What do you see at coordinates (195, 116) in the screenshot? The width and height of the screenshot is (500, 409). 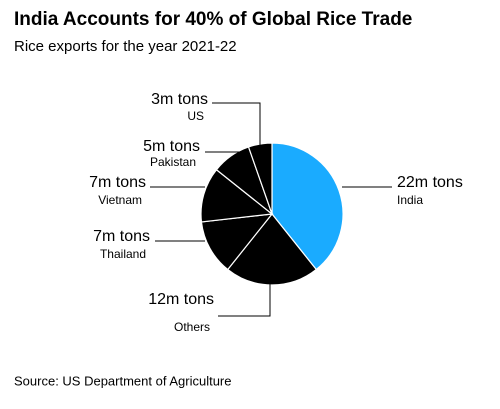 I see `category-label: US` at bounding box center [195, 116].